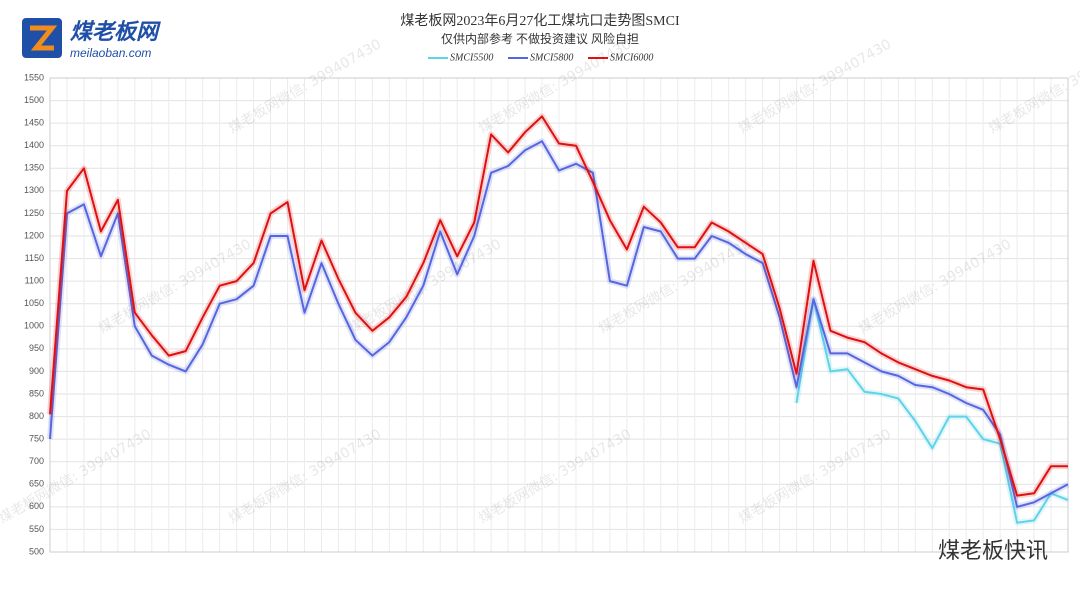 The width and height of the screenshot is (1080, 605). I want to click on y-tick-label: 750, so click(36, 439).